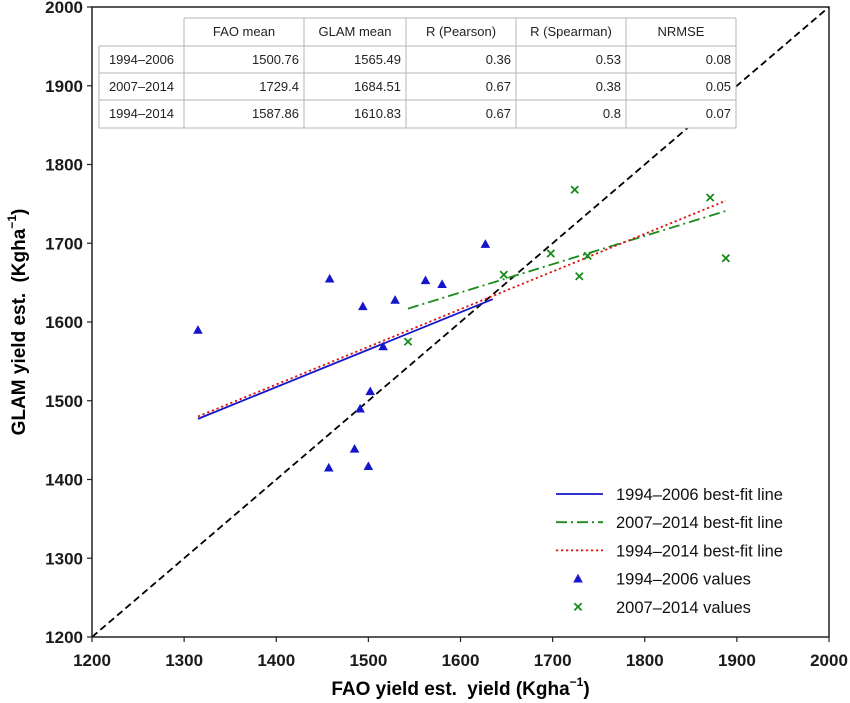 Image resolution: width=850 pixels, height=703 pixels. I want to click on legend-label: 2007–2014 best-fit line, so click(699, 523).